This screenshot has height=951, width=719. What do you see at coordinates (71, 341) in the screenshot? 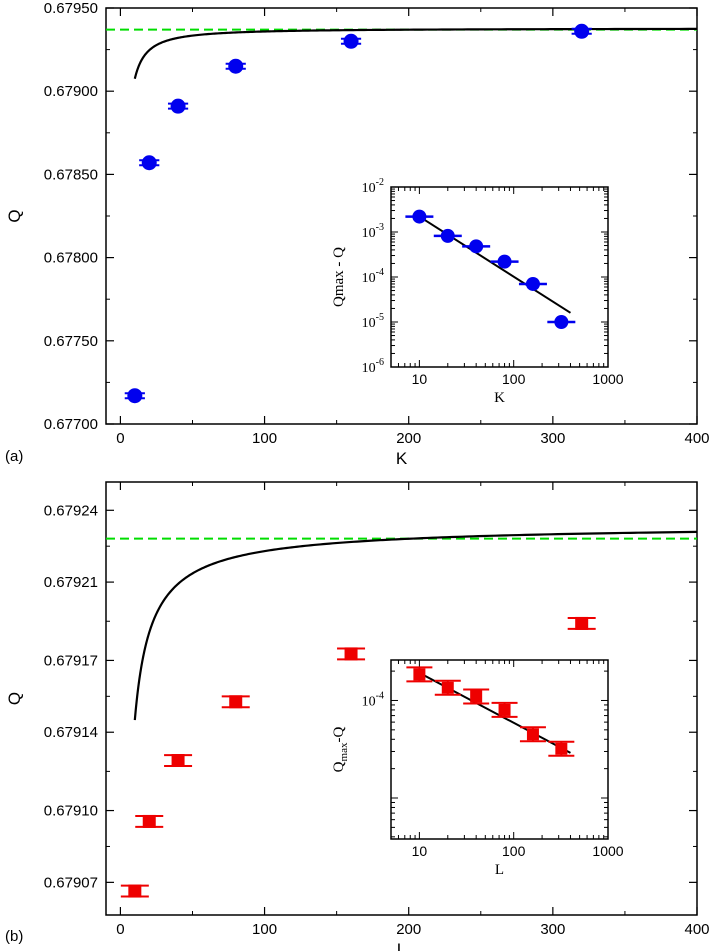
I see `y-tick-label: 0.67750` at bounding box center [71, 341].